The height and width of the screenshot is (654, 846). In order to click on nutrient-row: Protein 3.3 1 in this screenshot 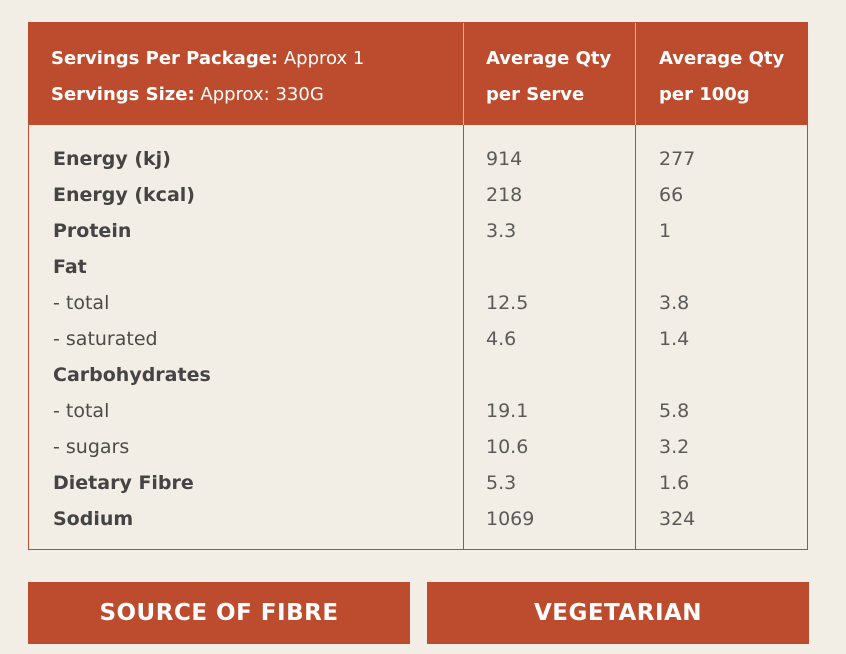, I will do `click(418, 231)`.